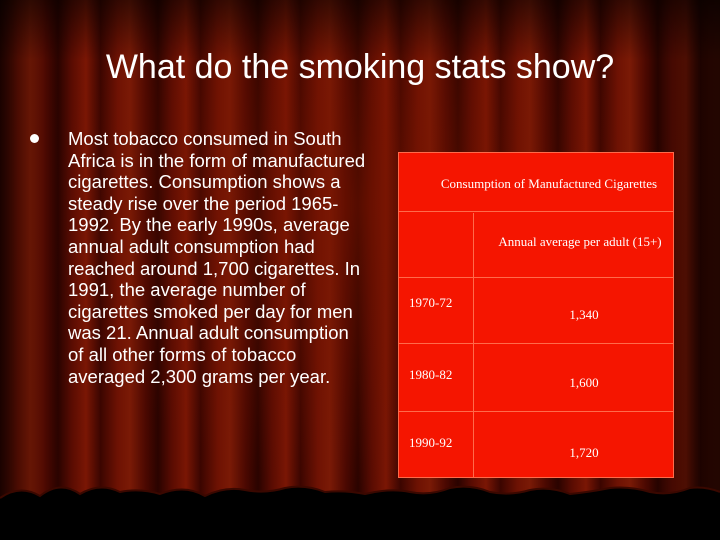  I want to click on column-header: Annual average per adult (15+), so click(580, 241).